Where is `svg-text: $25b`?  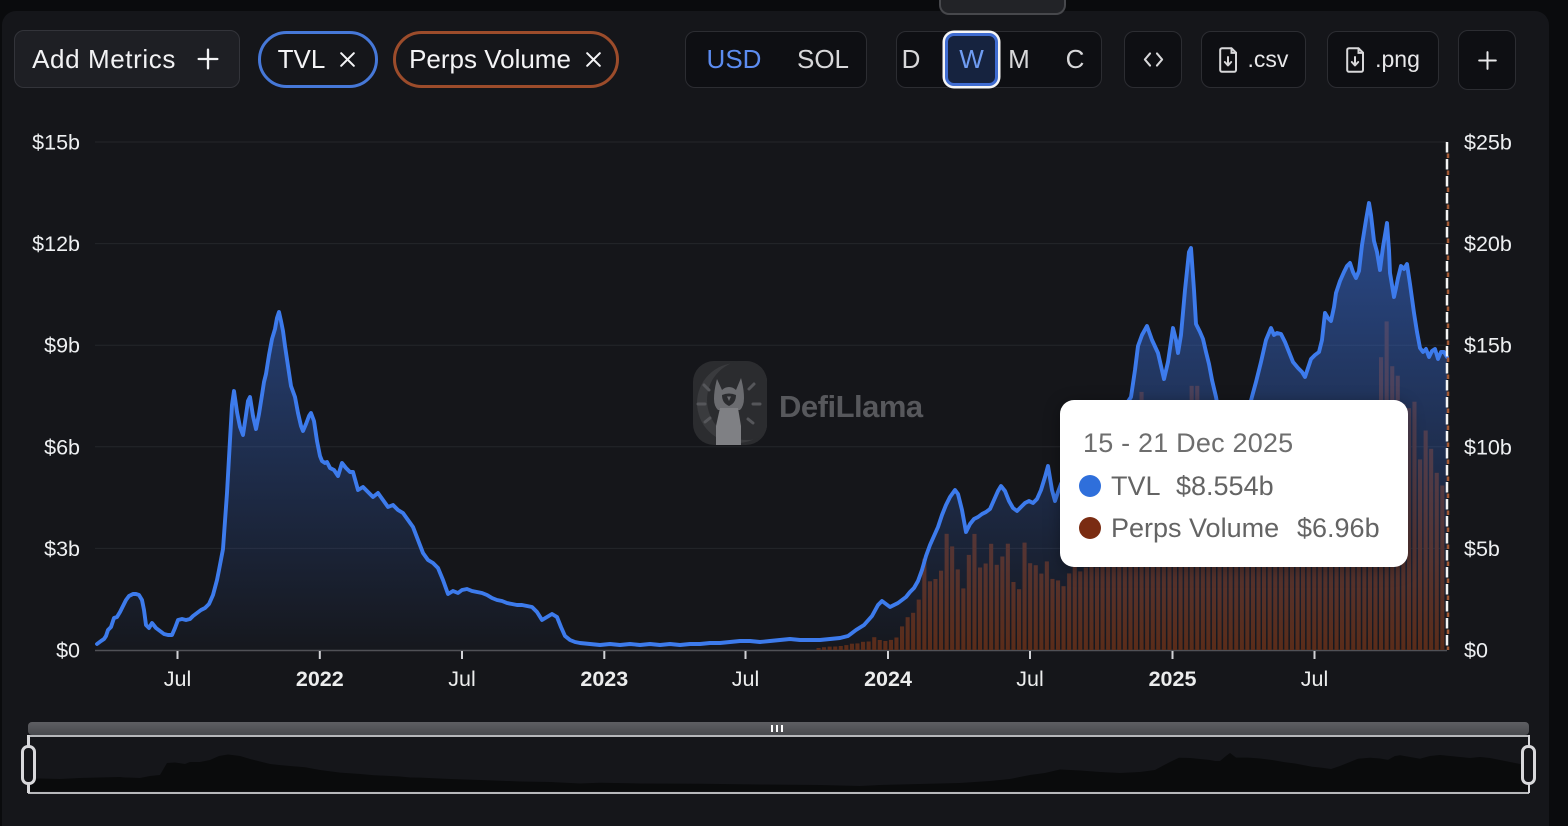 svg-text: $25b is located at coordinates (1488, 143).